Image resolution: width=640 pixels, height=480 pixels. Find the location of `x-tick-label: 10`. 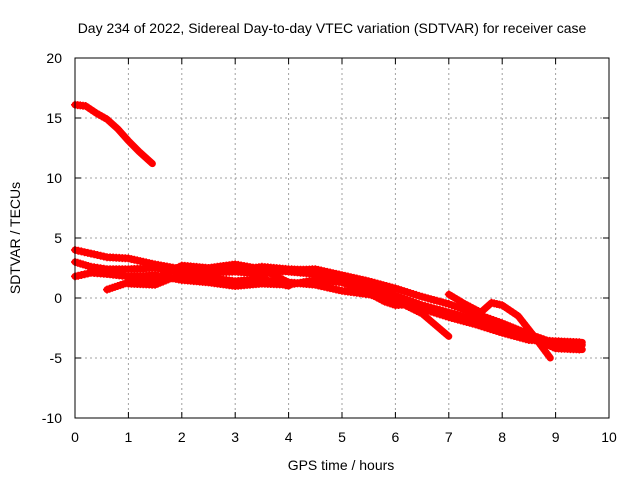

x-tick-label: 10 is located at coordinates (609, 437).